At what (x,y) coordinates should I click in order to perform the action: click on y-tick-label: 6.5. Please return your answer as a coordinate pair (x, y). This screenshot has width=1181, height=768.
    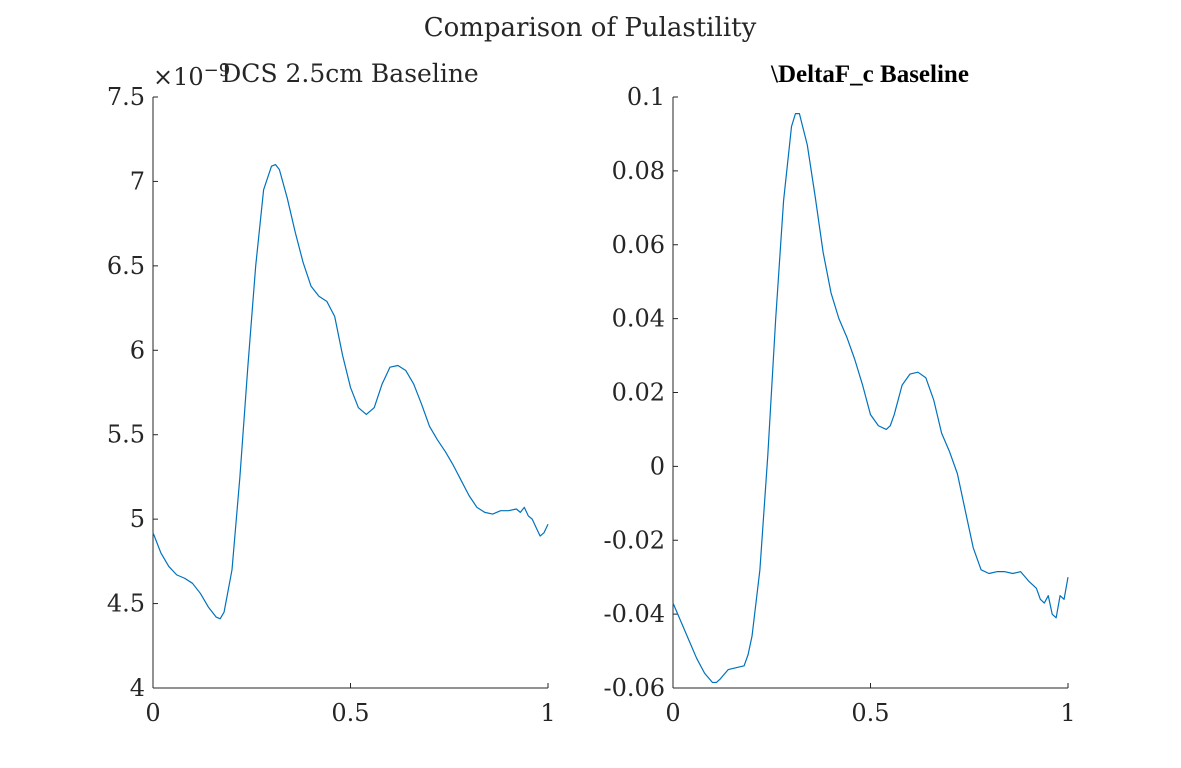
    Looking at the image, I should click on (126, 266).